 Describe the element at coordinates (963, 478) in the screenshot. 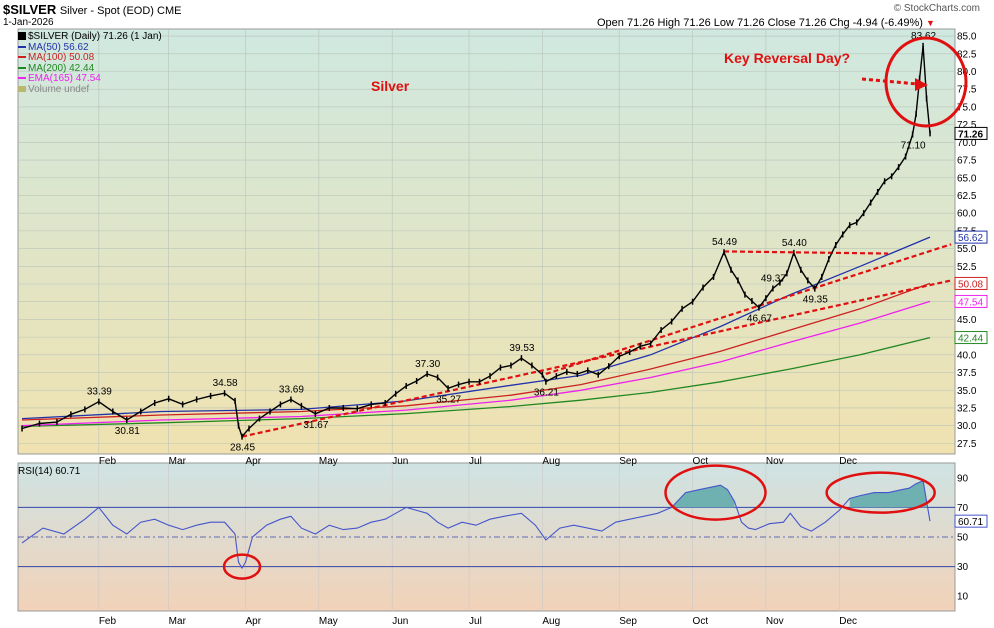

I see `rsi-tick-label: 90` at that location.